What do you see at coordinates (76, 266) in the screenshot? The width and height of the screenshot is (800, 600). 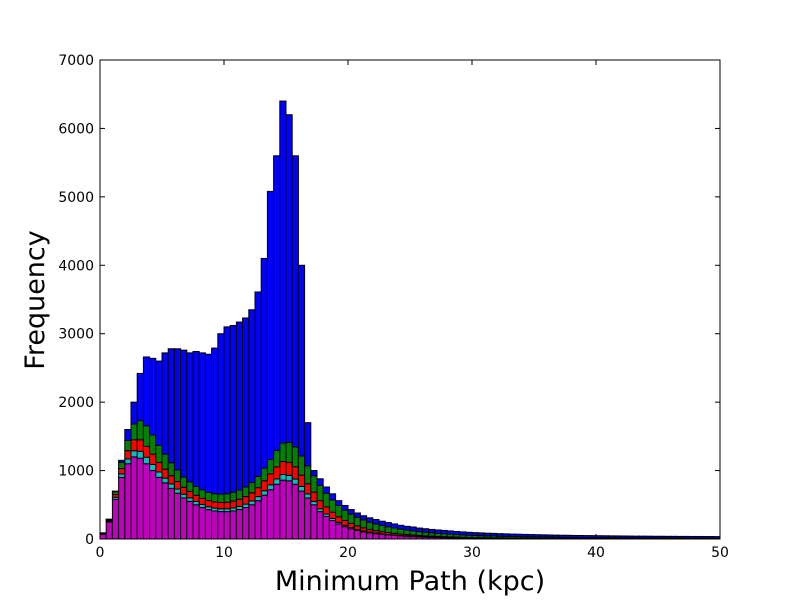 I see `y-tick-label: 4000` at bounding box center [76, 266].